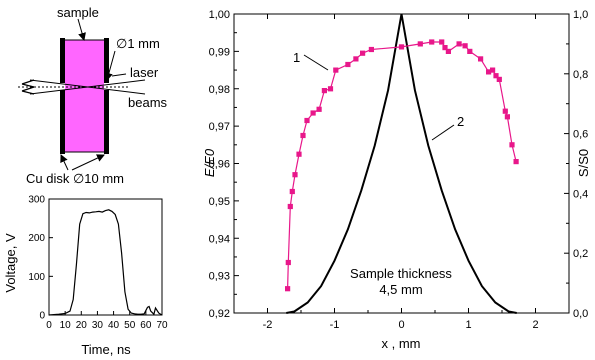 The width and height of the screenshot is (595, 360). Describe the element at coordinates (88, 162) in the screenshot. I see `disk-label-arrow-right` at that location.